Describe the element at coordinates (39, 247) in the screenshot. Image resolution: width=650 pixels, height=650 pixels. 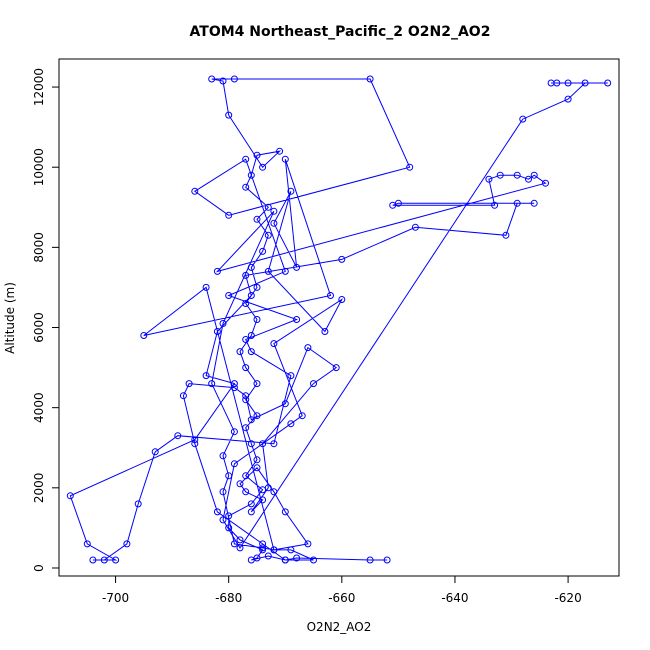
I see `y-tick-label: 8000` at that location.